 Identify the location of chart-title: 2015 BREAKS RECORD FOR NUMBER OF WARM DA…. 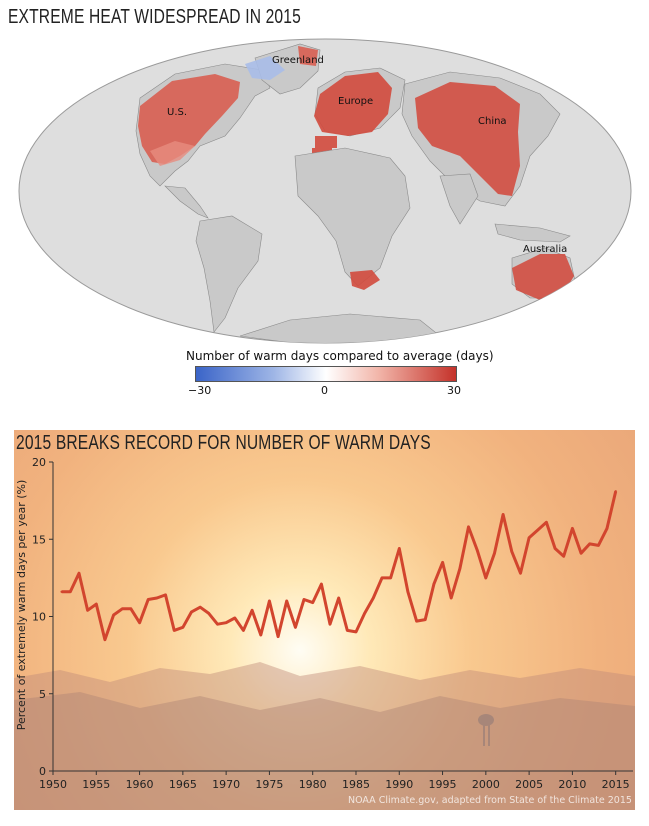
(223, 443).